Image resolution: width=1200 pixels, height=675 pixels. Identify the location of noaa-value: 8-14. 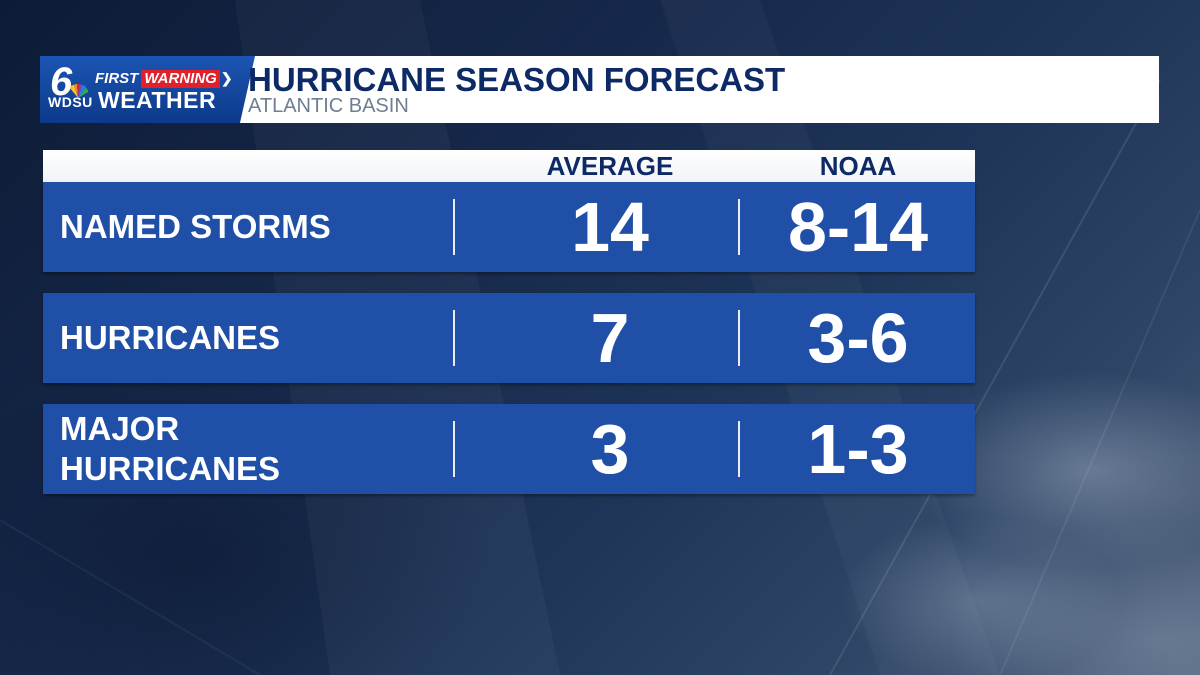
(858, 227).